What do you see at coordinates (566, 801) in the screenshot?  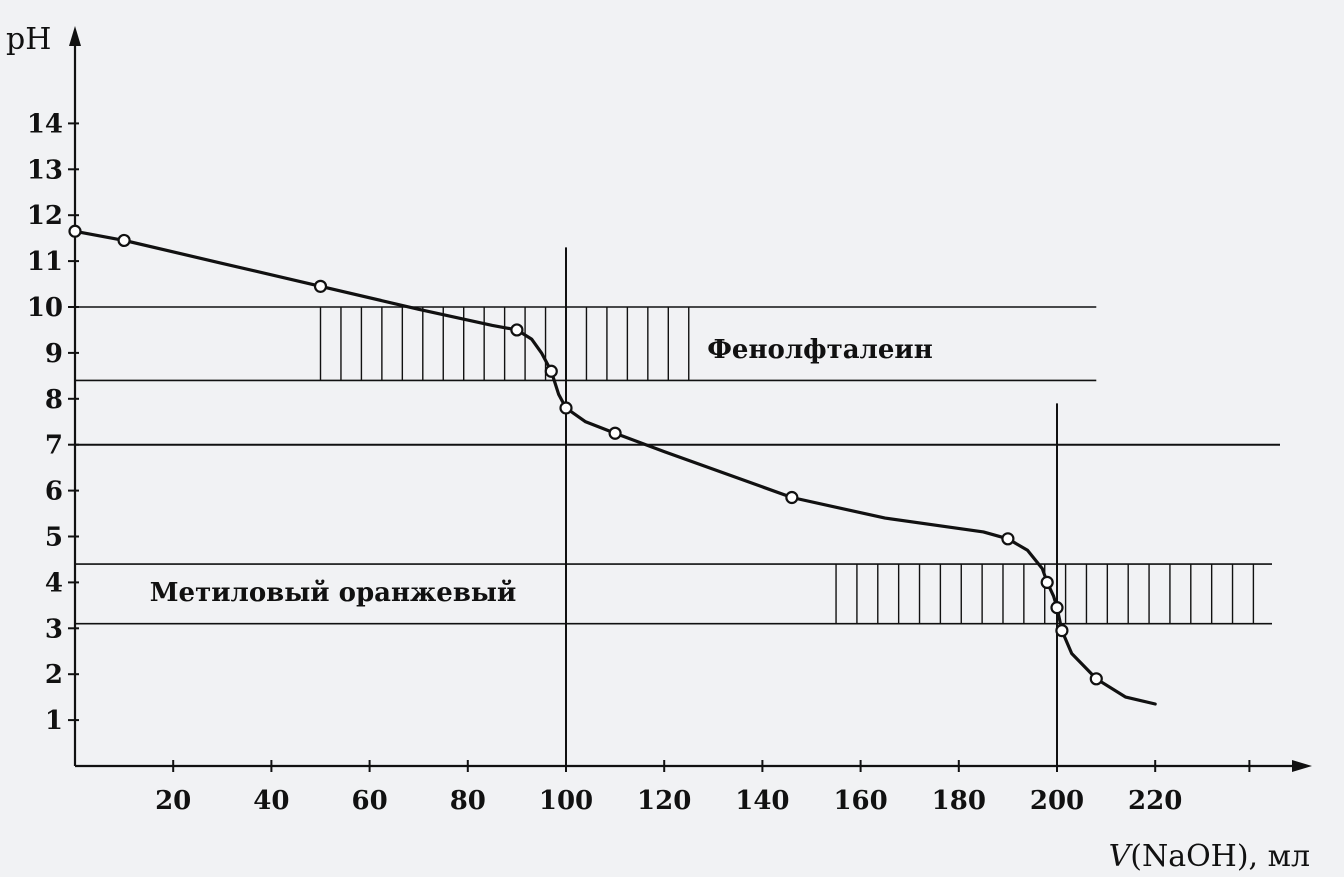 I see `x-tick-label: 100` at bounding box center [566, 801].